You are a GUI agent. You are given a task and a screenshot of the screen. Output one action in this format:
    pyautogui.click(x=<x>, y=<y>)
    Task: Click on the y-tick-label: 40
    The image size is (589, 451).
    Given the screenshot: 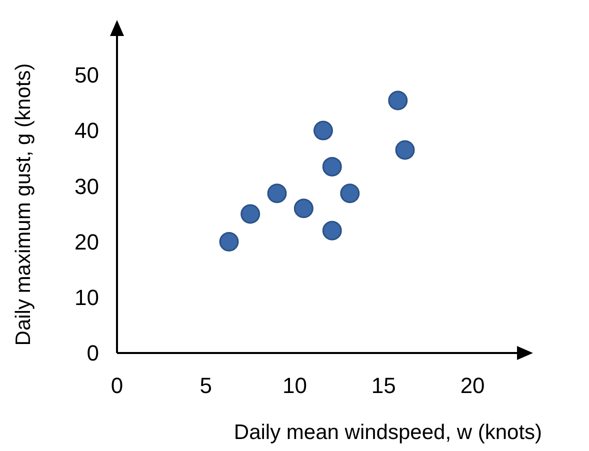 What is the action you would take?
    pyautogui.click(x=86, y=131)
    